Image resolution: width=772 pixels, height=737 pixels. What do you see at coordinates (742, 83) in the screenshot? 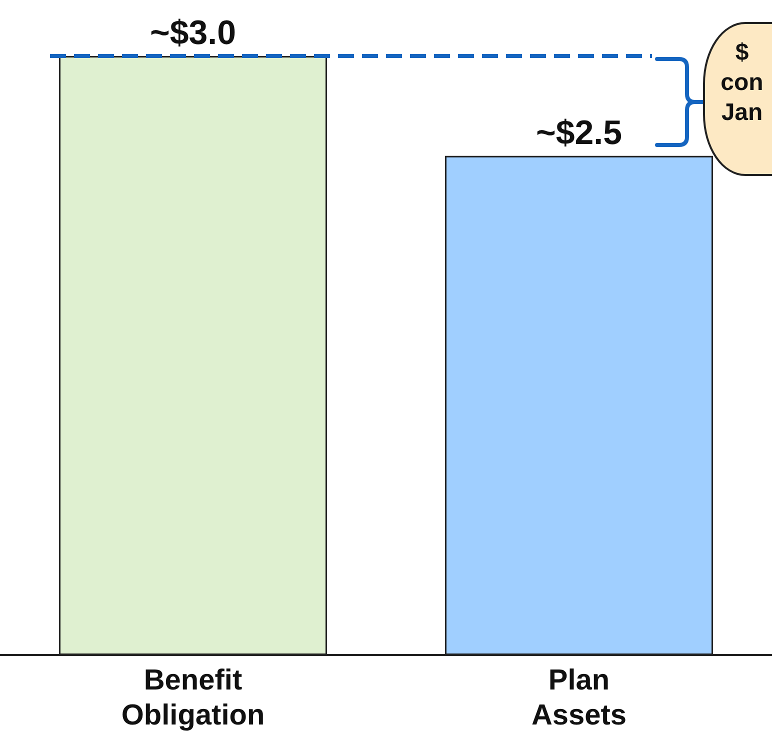
I see `text: $ con Jan` at bounding box center [742, 83].